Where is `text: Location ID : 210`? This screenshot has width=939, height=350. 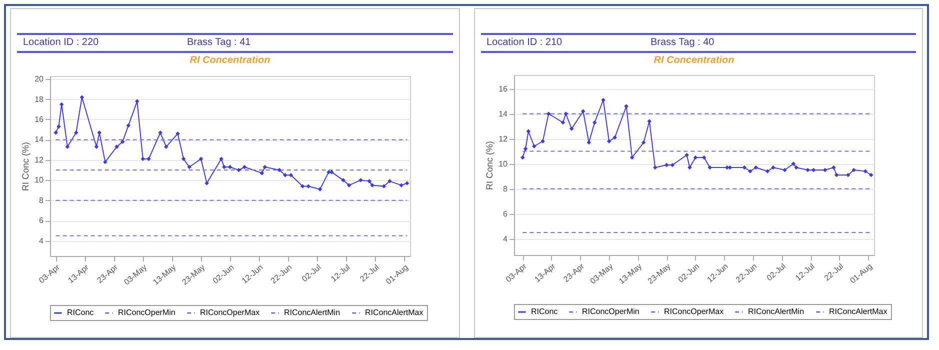
text: Location ID : 210 is located at coordinates (524, 43).